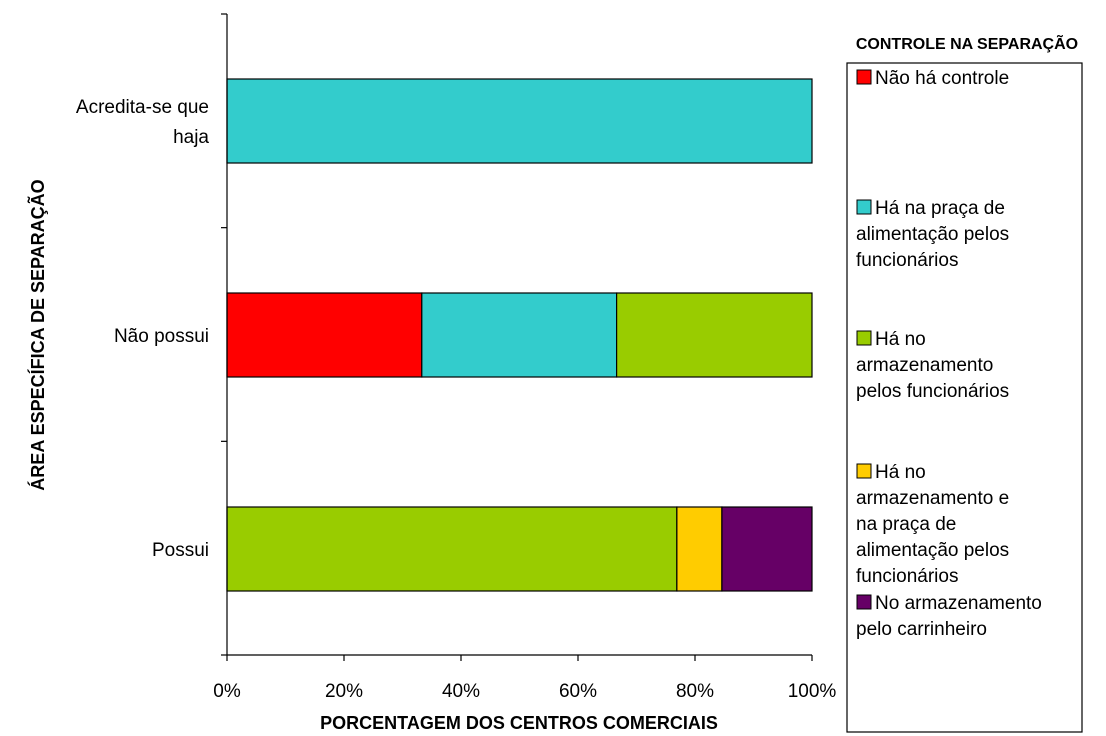 This screenshot has height=736, width=1106. What do you see at coordinates (932, 365) in the screenshot?
I see `legend-entry-label: Há no armazenamento pelos funcionários` at bounding box center [932, 365].